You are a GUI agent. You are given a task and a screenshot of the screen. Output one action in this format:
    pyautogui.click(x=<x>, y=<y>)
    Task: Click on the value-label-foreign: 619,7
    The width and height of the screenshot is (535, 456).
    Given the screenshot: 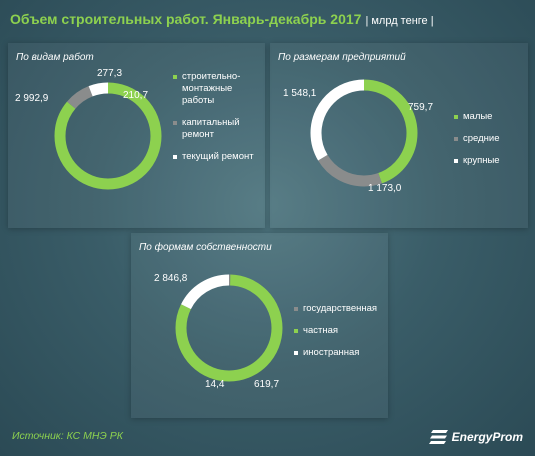 What is the action you would take?
    pyautogui.click(x=267, y=384)
    